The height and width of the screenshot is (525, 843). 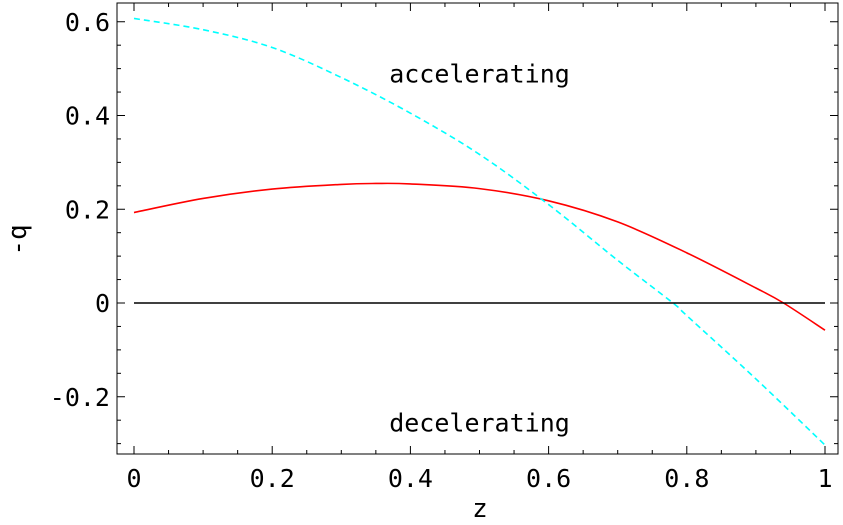 What do you see at coordinates (824, 478) in the screenshot?
I see `x-tick-label: 1` at bounding box center [824, 478].